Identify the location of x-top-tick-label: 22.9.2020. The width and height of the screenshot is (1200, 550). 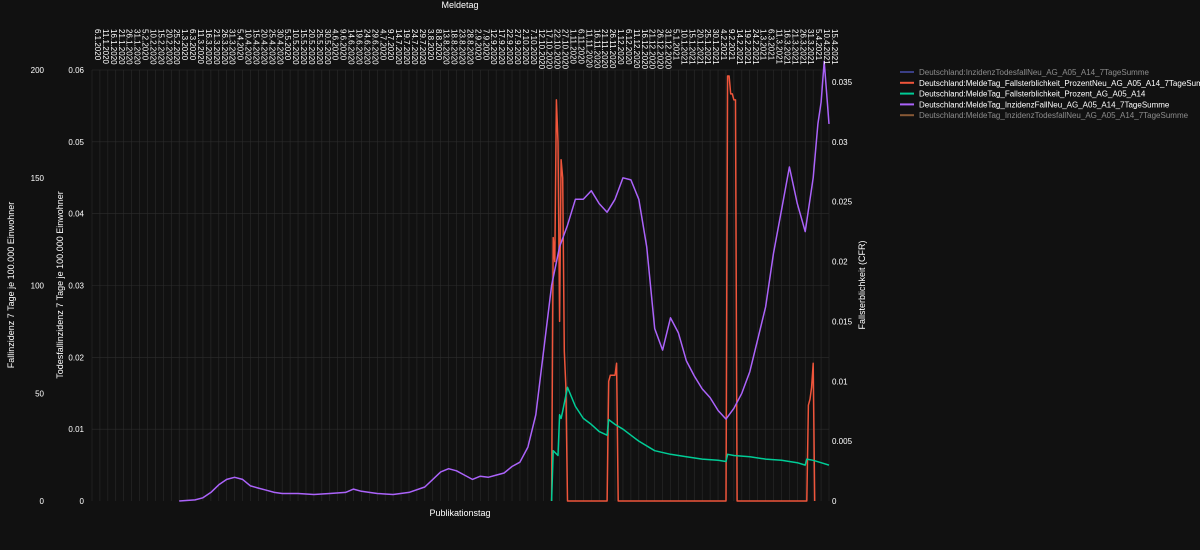
(509, 47).